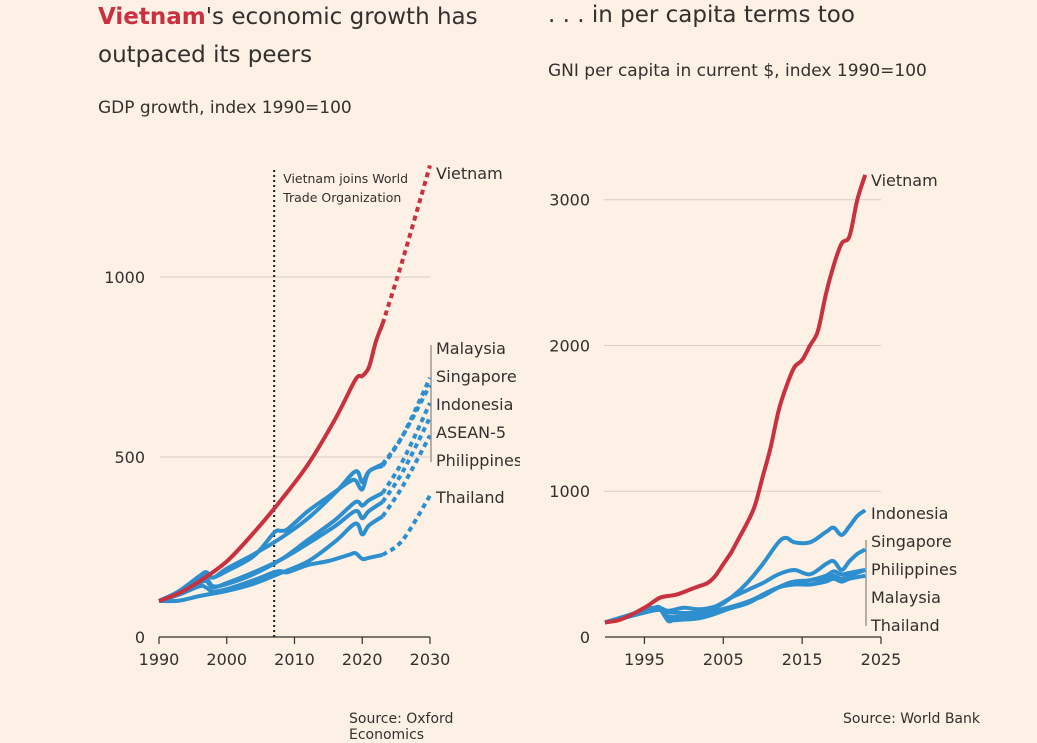 This screenshot has height=743, width=1037. What do you see at coordinates (341, 197) in the screenshot?
I see `wto-annotation-line-2: Trade Organization` at bounding box center [341, 197].